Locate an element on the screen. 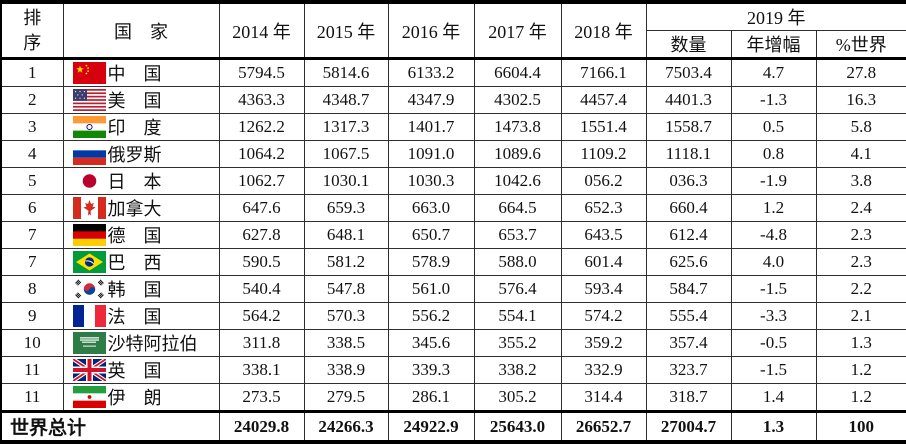 The height and width of the screenshot is (444, 906). country-cell: 印 度 is located at coordinates (141, 127).